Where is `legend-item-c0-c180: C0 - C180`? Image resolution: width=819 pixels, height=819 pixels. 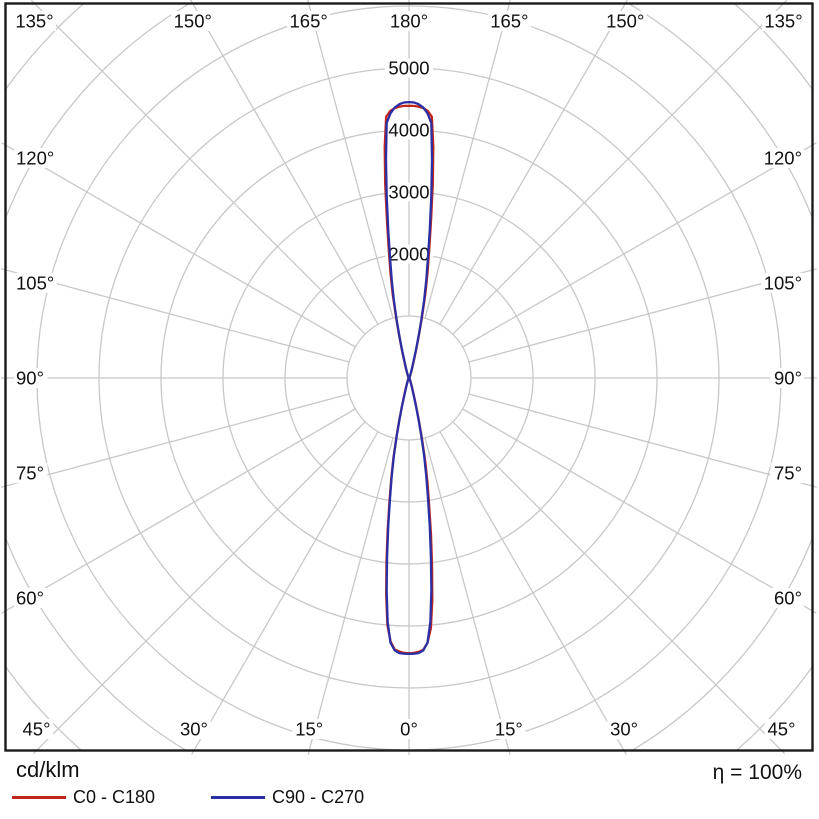
legend-item-c0-c180: C0 - C180 is located at coordinates (83, 797).